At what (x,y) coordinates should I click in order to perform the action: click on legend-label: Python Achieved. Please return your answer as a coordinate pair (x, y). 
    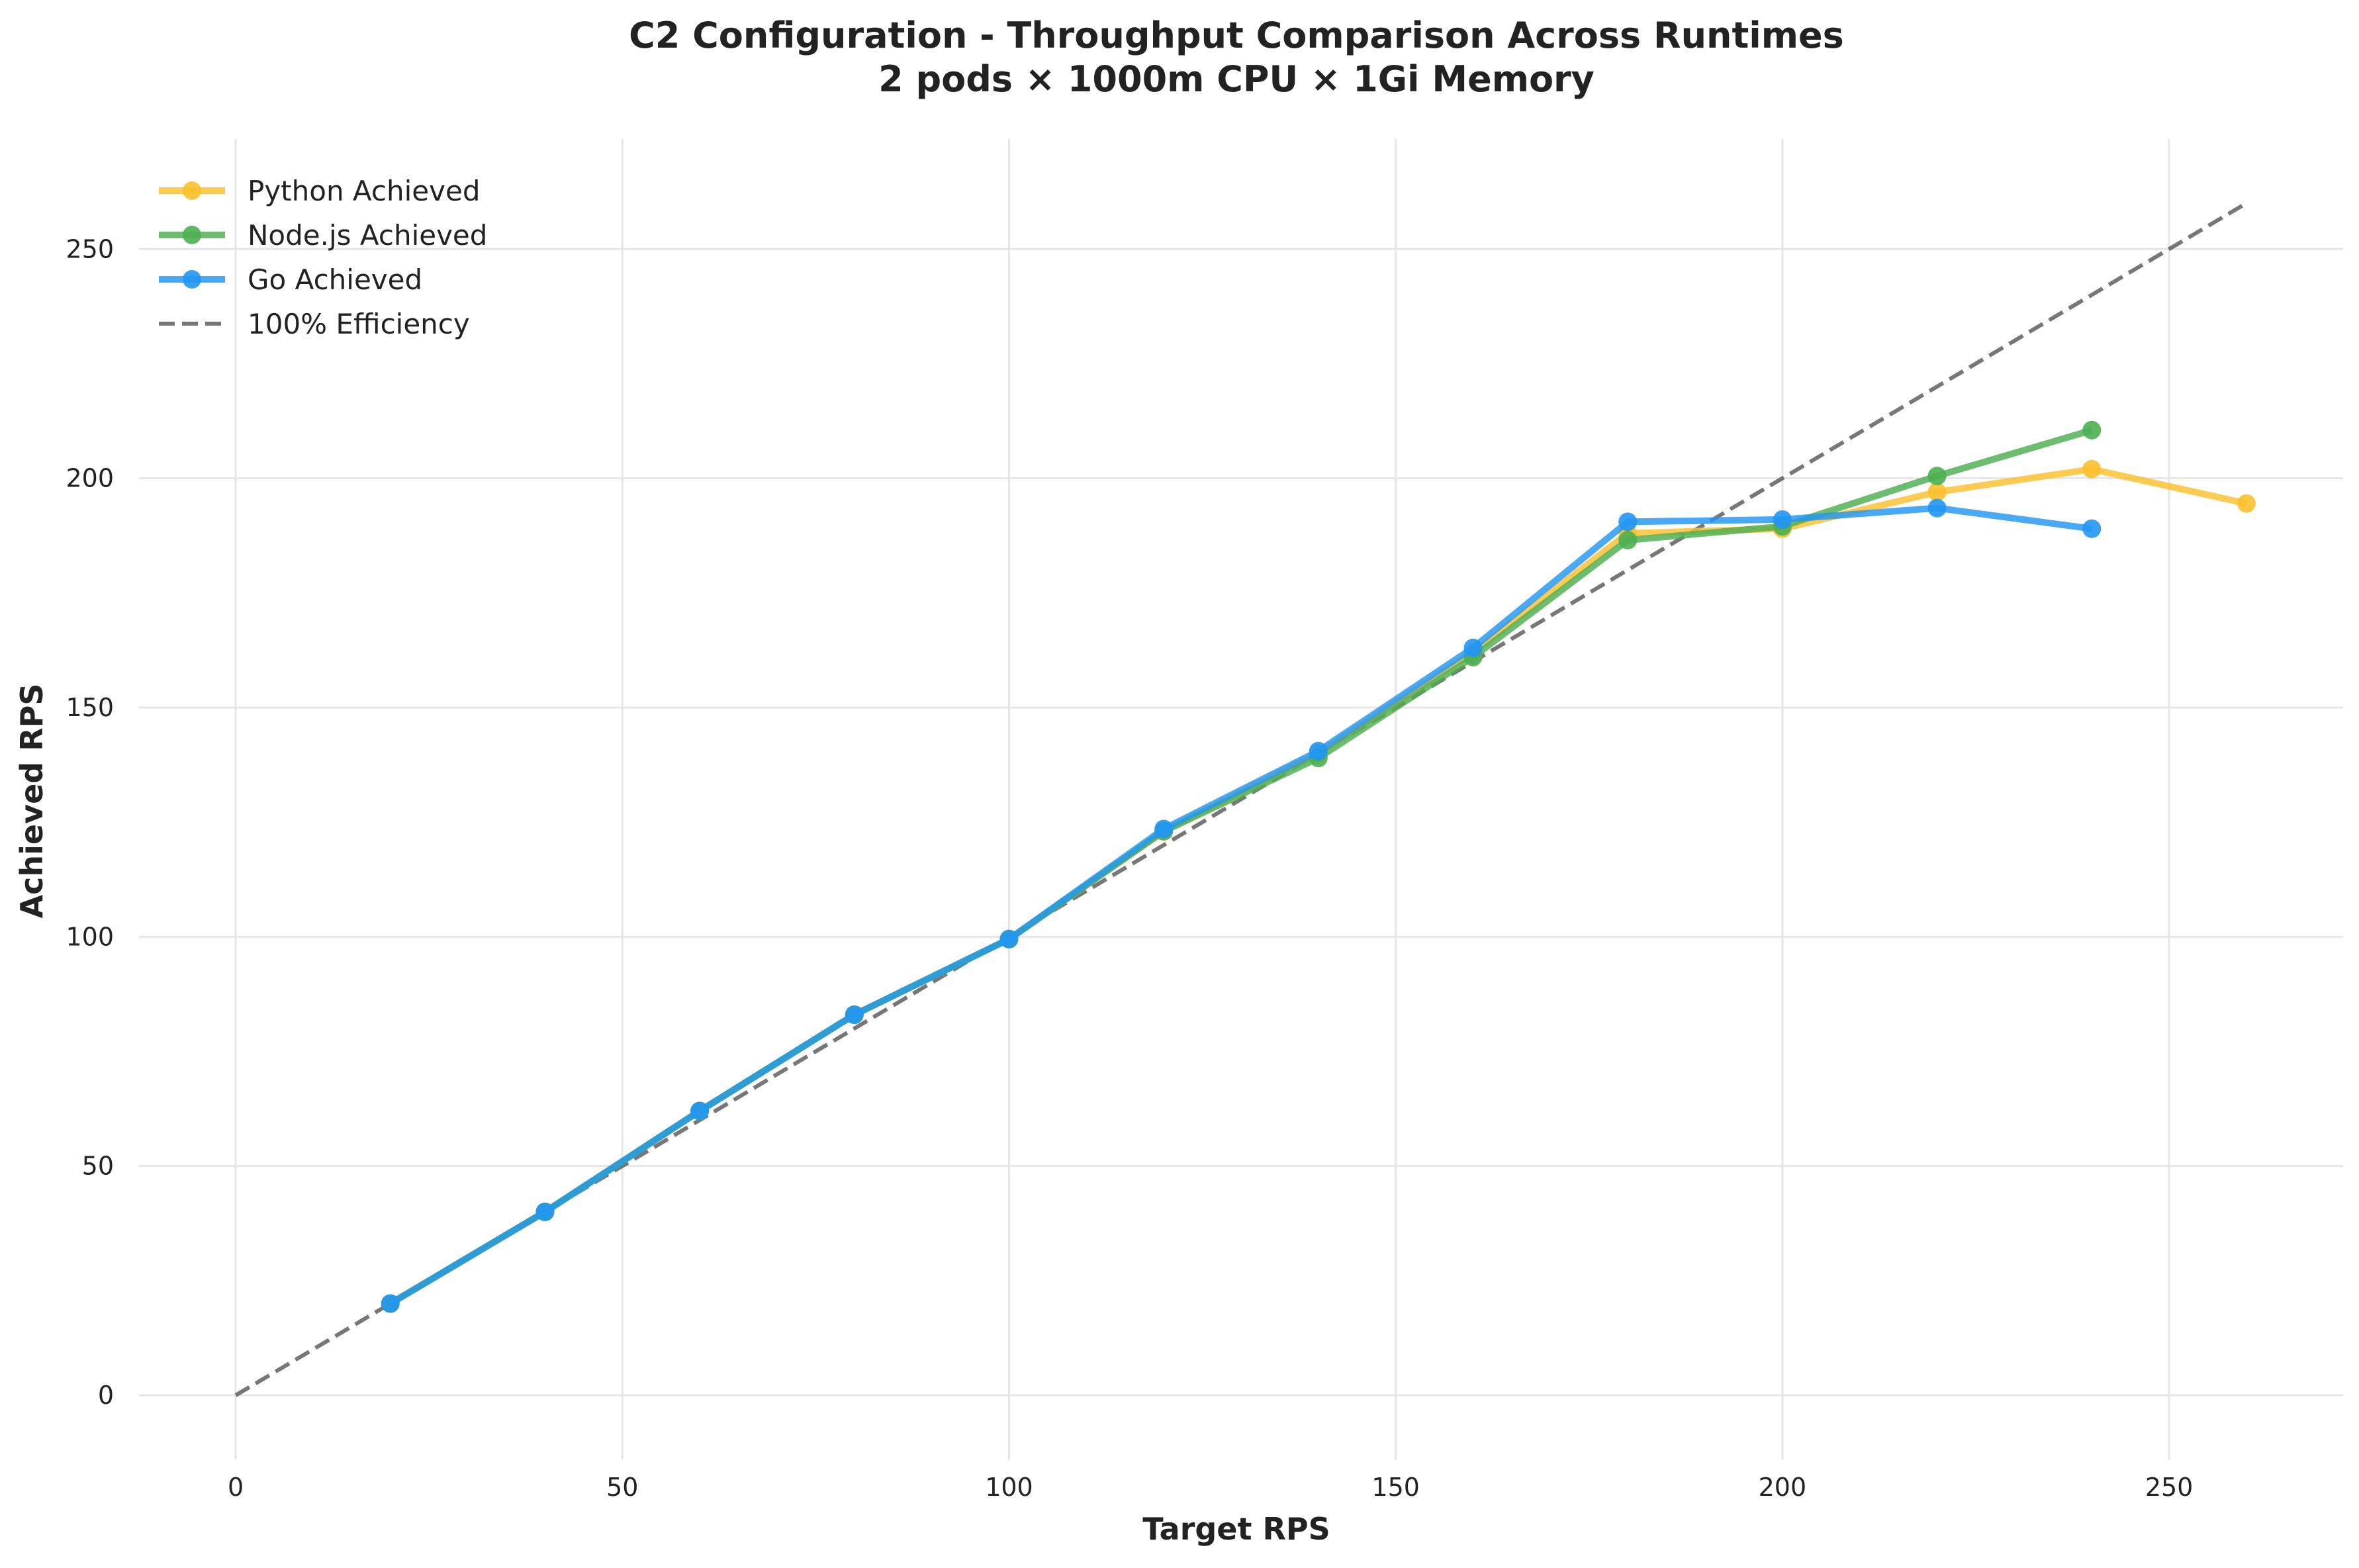
    Looking at the image, I should click on (364, 191).